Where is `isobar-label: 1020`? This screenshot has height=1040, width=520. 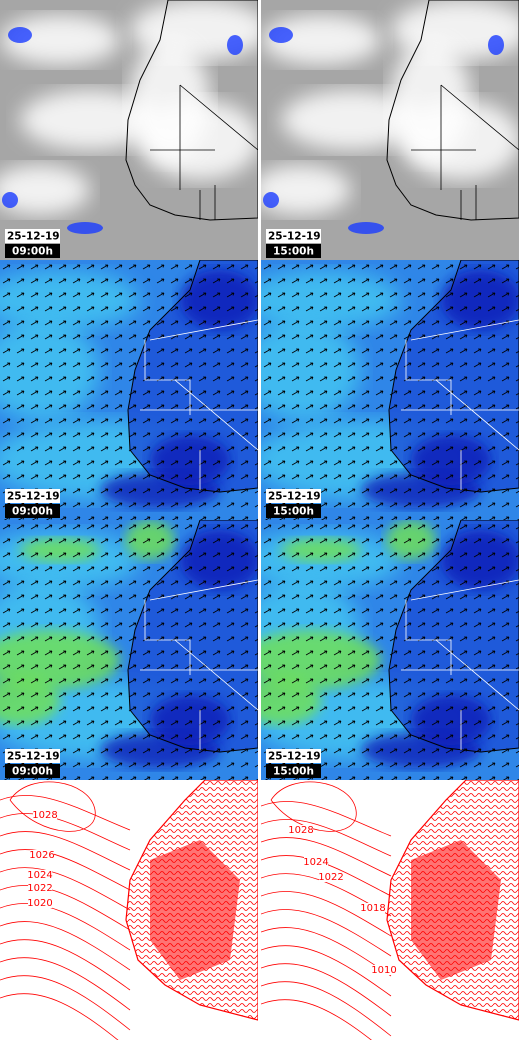 isobar-label: 1020 is located at coordinates (39, 903).